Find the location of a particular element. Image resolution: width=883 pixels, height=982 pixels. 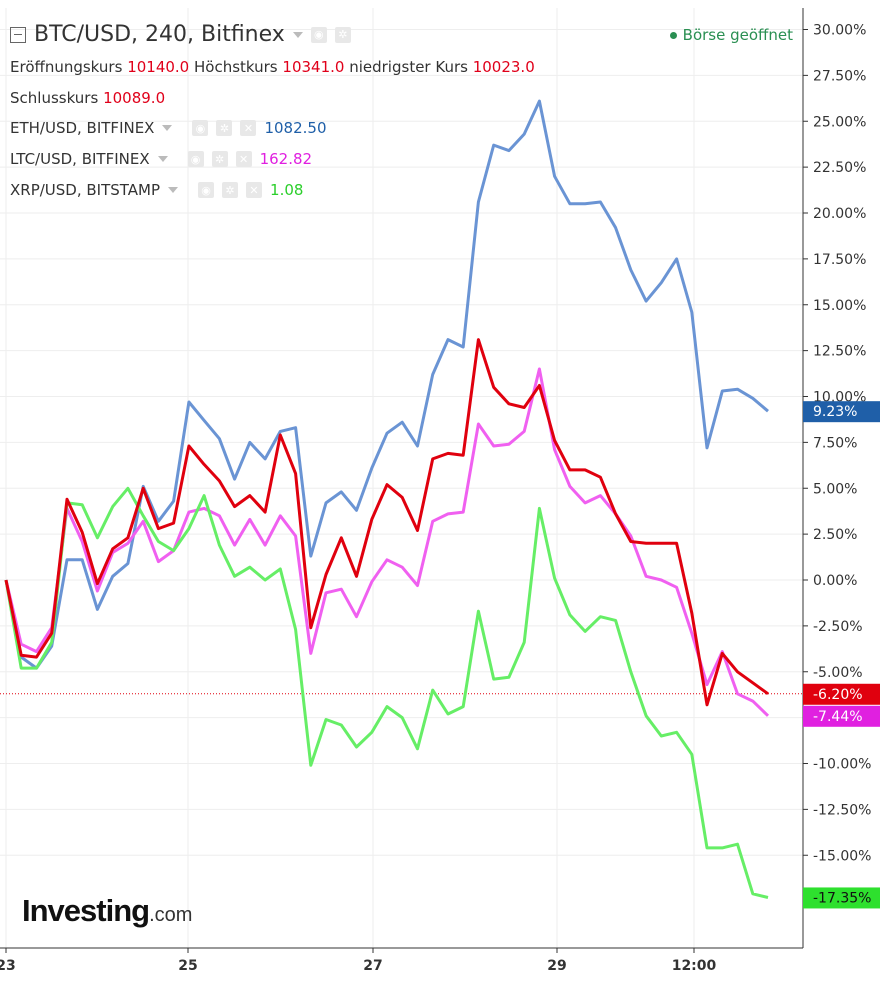

x-tick-label: 29 is located at coordinates (556, 966).